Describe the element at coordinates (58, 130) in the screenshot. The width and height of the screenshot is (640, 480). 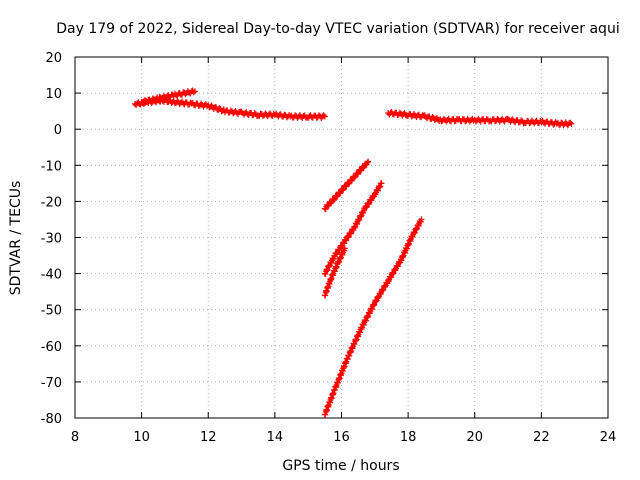
I see `y-tick-label: 0` at that location.